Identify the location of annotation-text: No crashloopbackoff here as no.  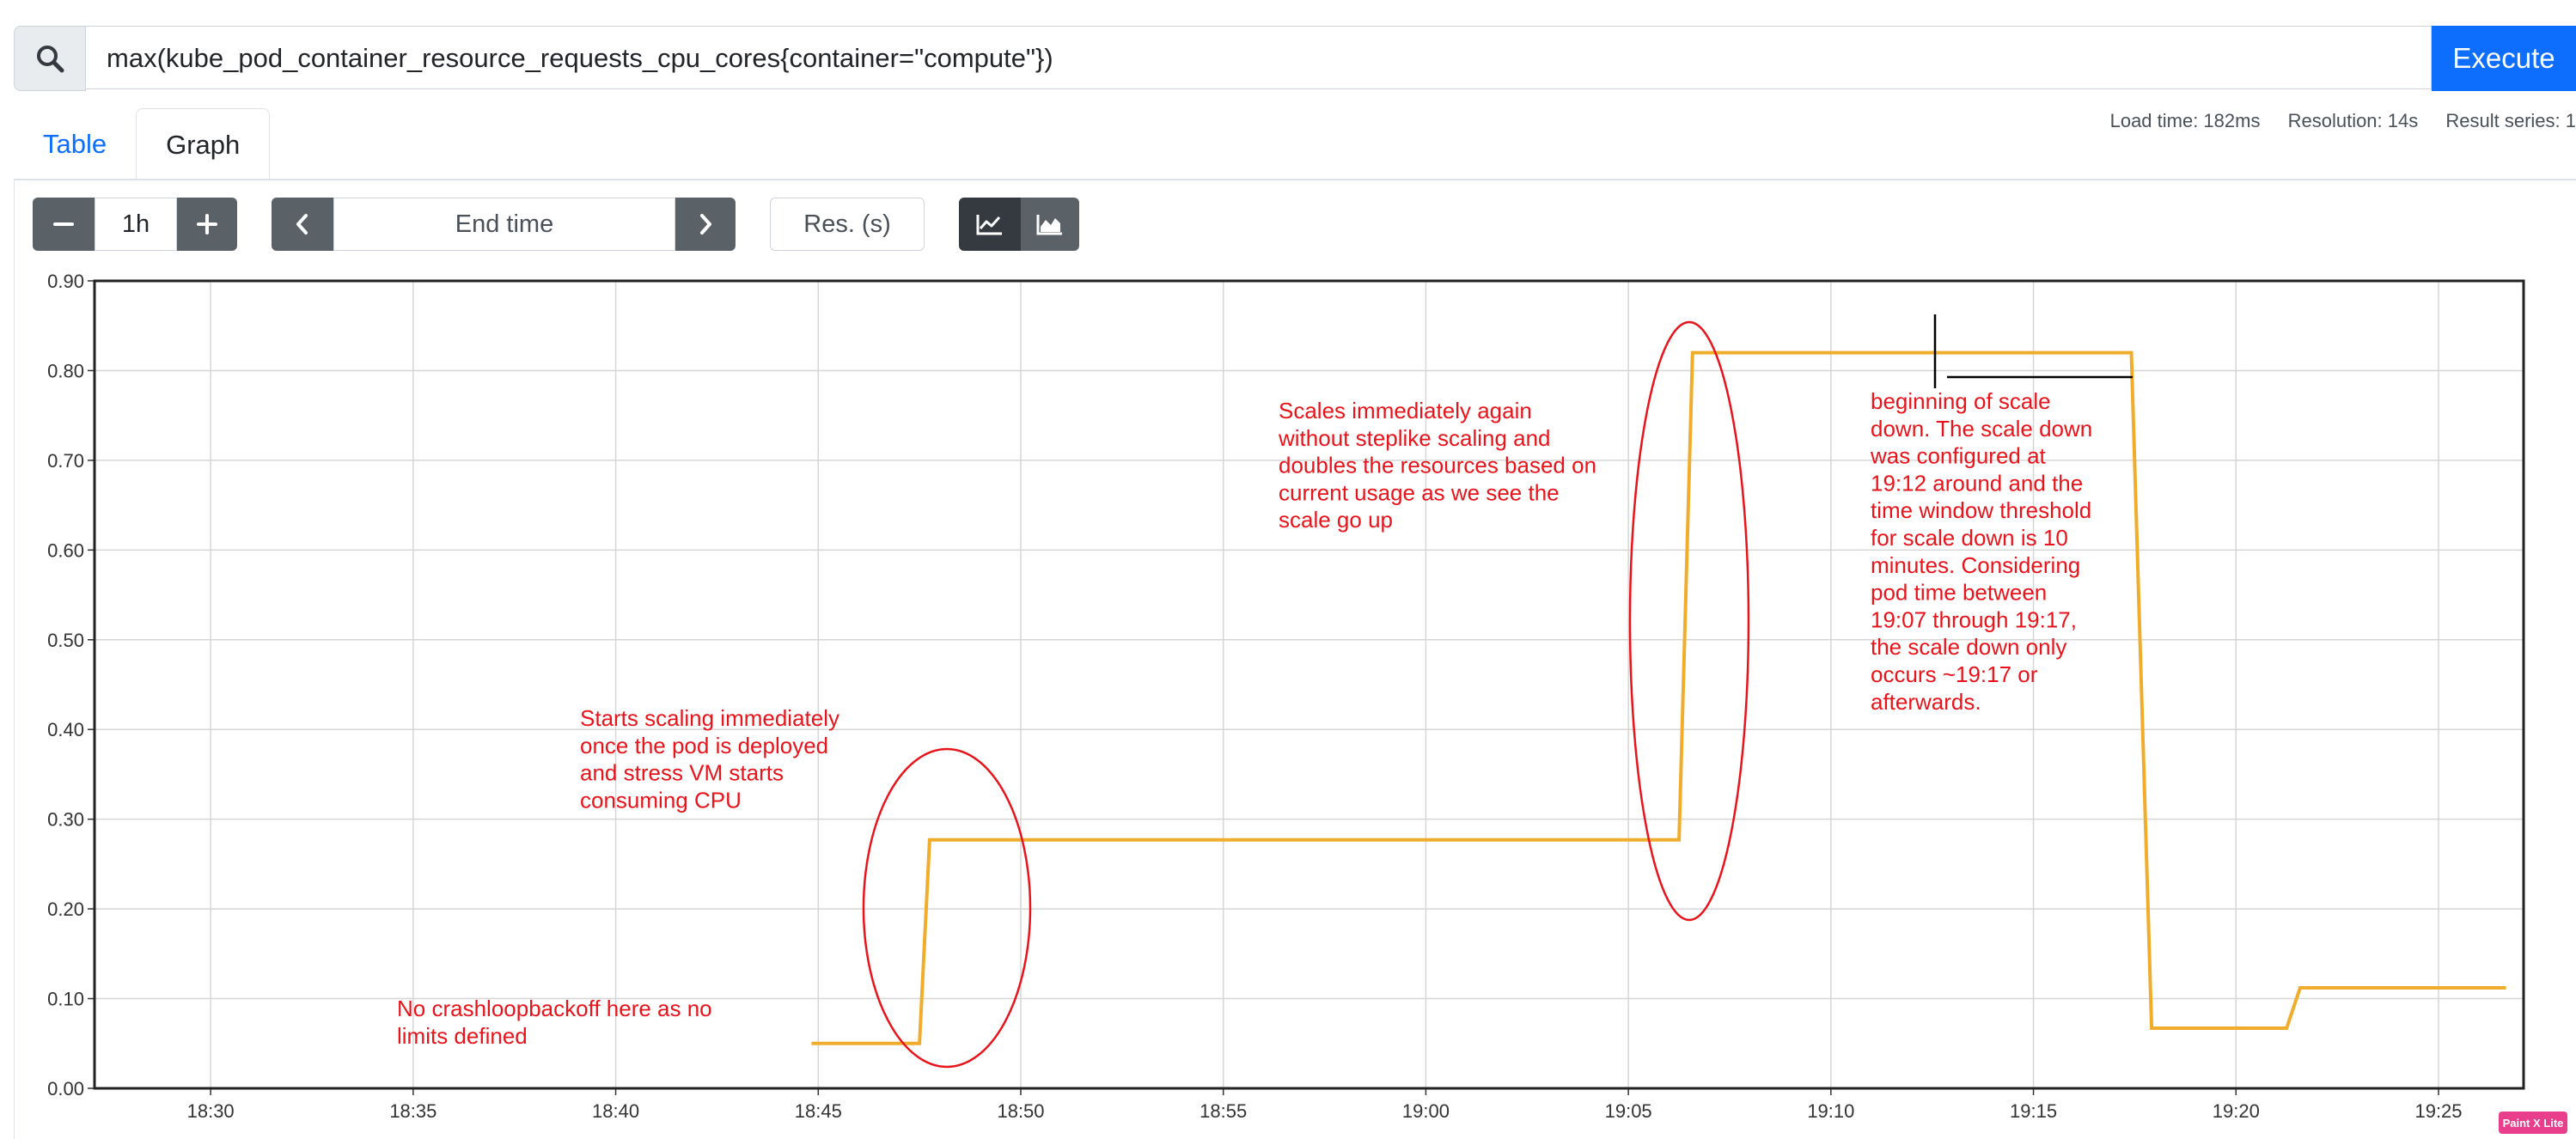
(554, 1008).